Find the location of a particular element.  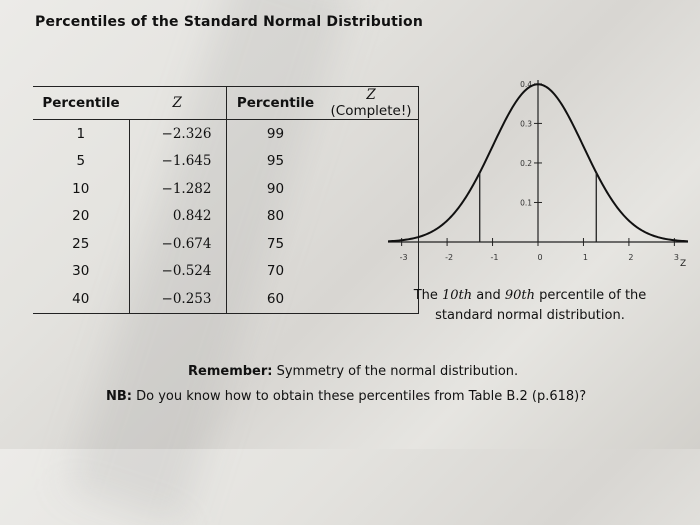

x-tick-label: 0 is located at coordinates (539, 257).